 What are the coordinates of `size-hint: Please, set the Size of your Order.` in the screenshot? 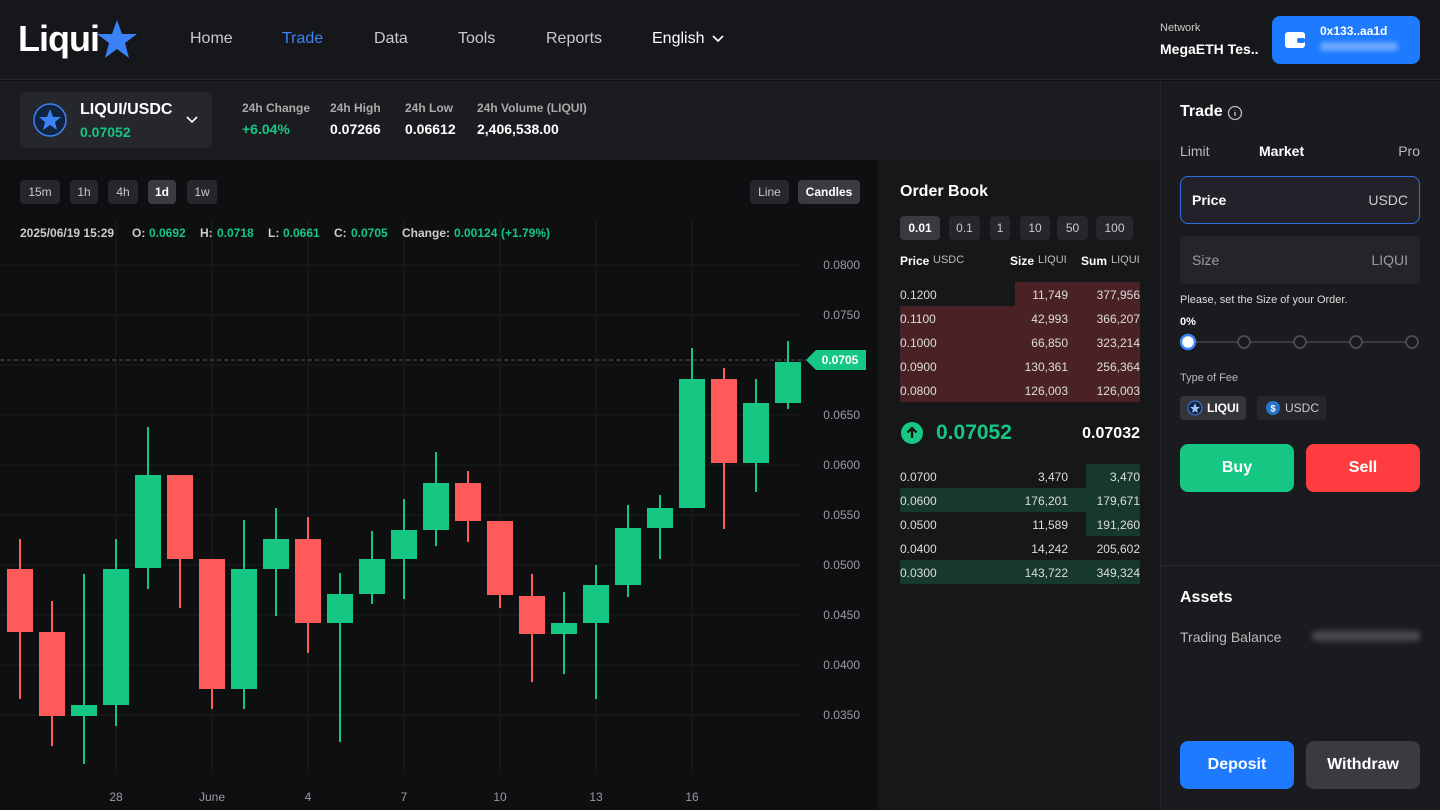 It's located at (1264, 300).